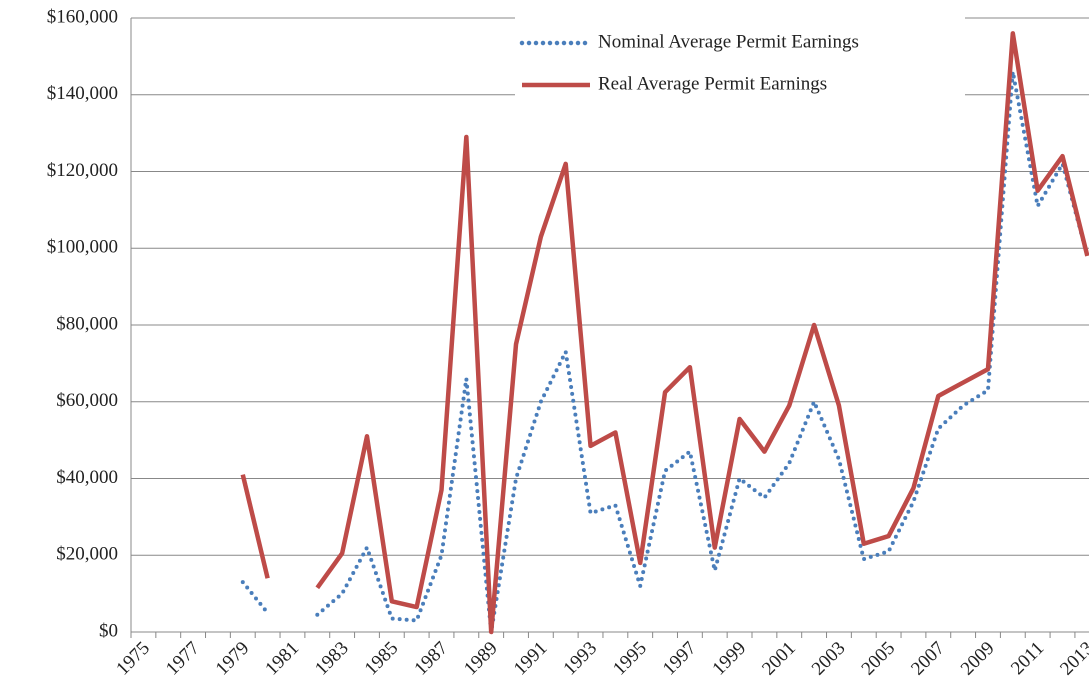 The width and height of the screenshot is (1089, 700). What do you see at coordinates (82, 170) in the screenshot?
I see `y-tick-label: $120,000` at bounding box center [82, 170].